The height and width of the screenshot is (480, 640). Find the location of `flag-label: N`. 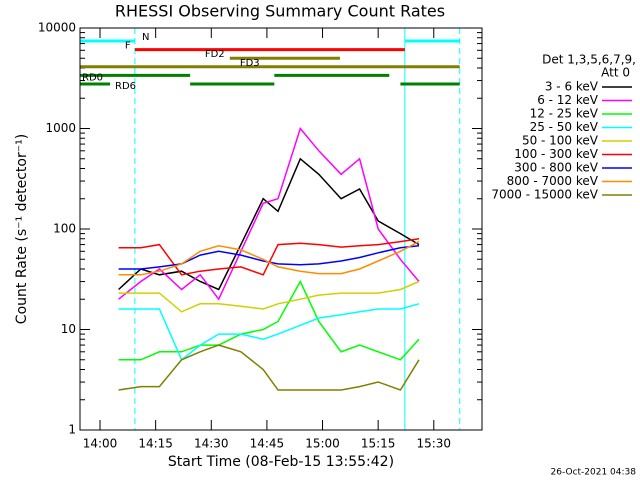

flag-label: N is located at coordinates (145, 37).